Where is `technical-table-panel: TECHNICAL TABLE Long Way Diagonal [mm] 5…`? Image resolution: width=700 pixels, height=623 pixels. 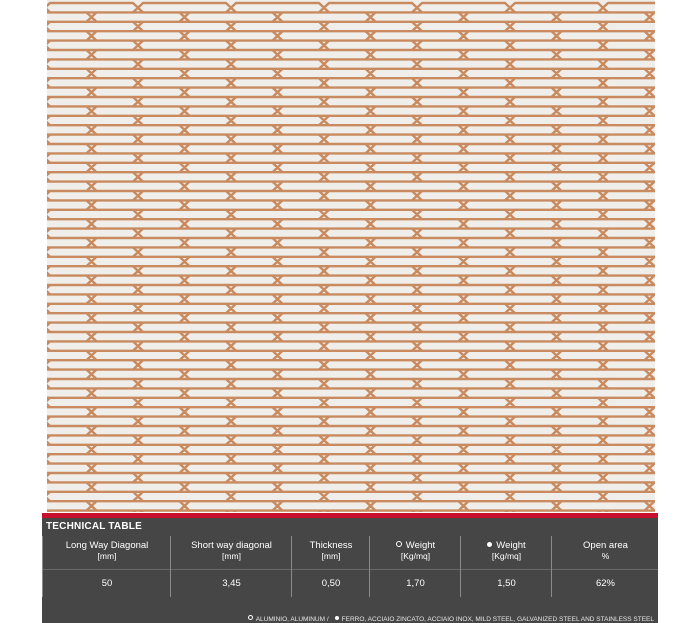
technical-table-panel: TECHNICAL TABLE Long Way Diagonal [mm] 5… is located at coordinates (350, 570).